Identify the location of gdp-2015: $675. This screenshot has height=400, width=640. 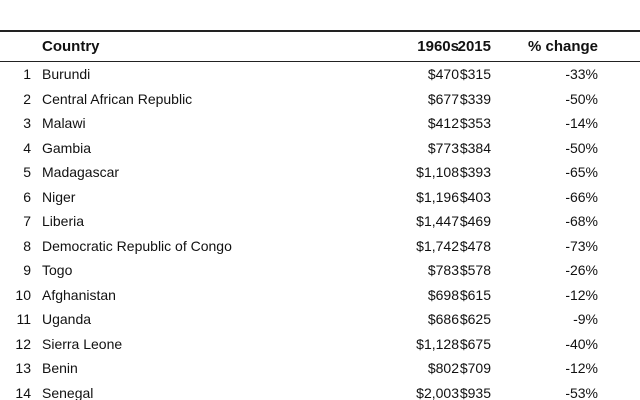
(475, 343).